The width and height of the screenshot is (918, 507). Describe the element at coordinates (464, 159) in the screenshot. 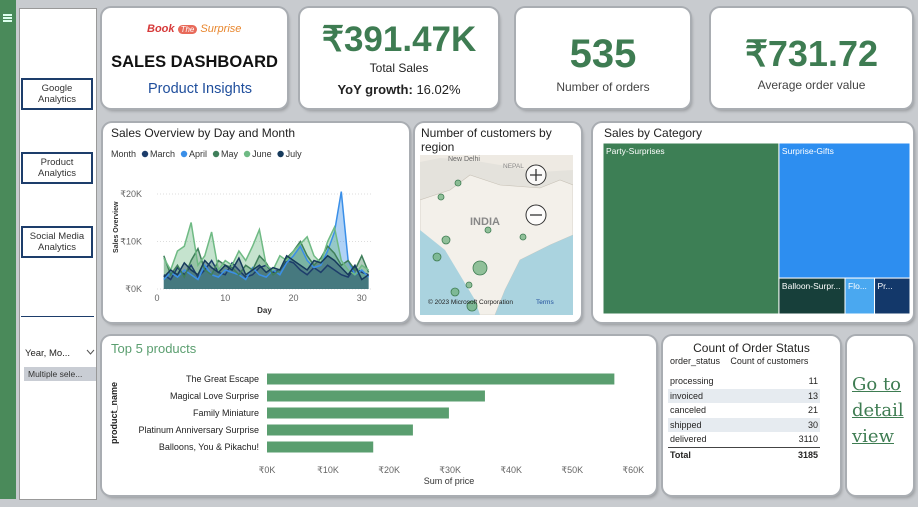

I see `map-label: New Delhi` at that location.